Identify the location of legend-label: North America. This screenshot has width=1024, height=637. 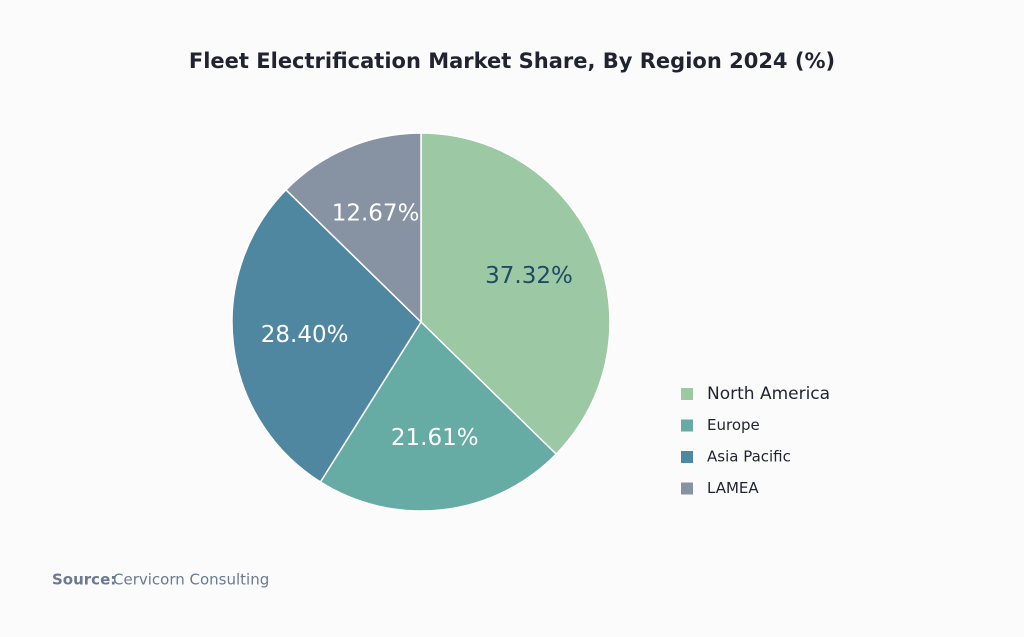
(768, 394).